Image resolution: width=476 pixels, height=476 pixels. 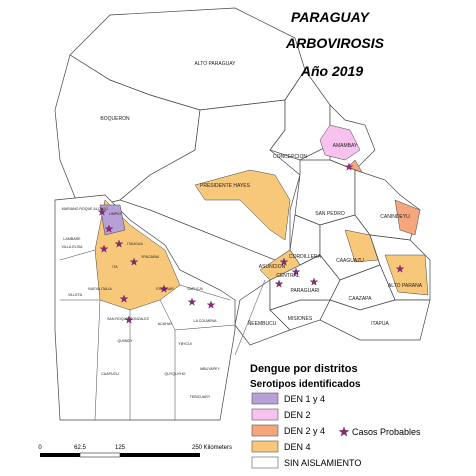 I want to click on district-label: SAN ROQUE GONZALEZ, so click(x=128, y=319).